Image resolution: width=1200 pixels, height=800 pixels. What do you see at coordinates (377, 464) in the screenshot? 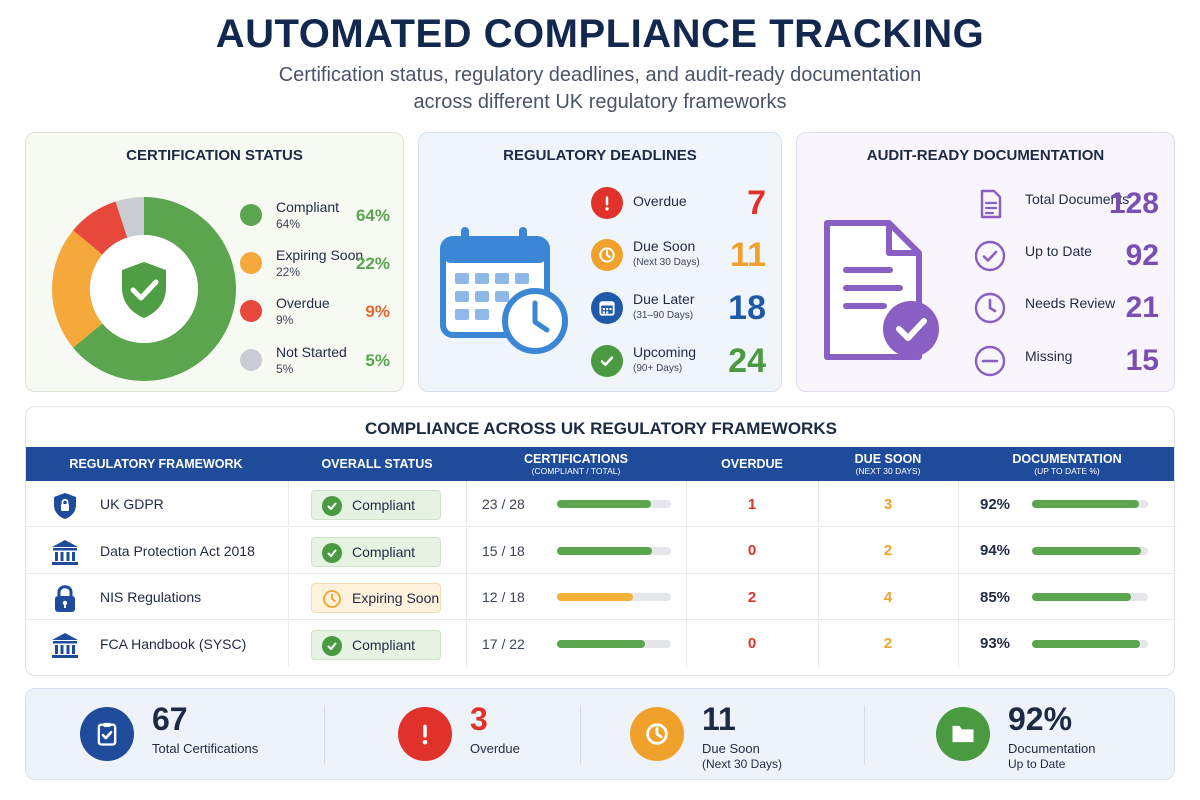
I see `column-header-status: OVERALL STATUS` at bounding box center [377, 464].